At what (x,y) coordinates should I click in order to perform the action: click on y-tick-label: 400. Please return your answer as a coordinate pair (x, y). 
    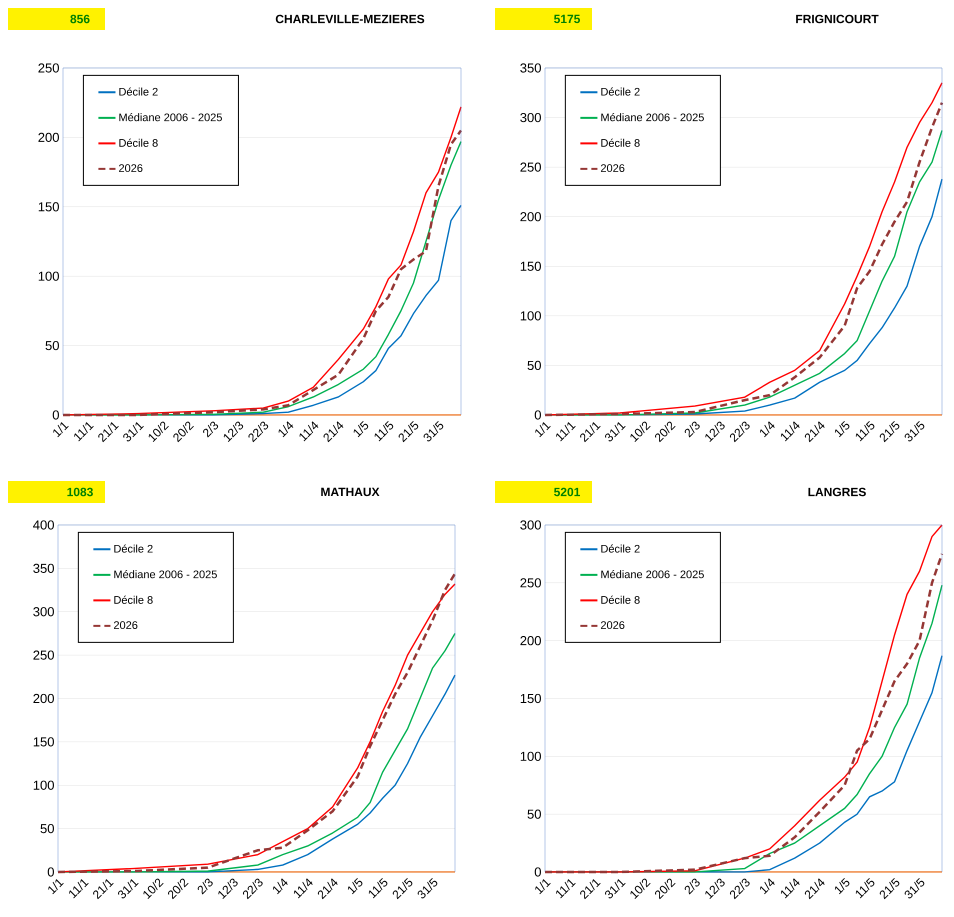
    Looking at the image, I should click on (43, 525).